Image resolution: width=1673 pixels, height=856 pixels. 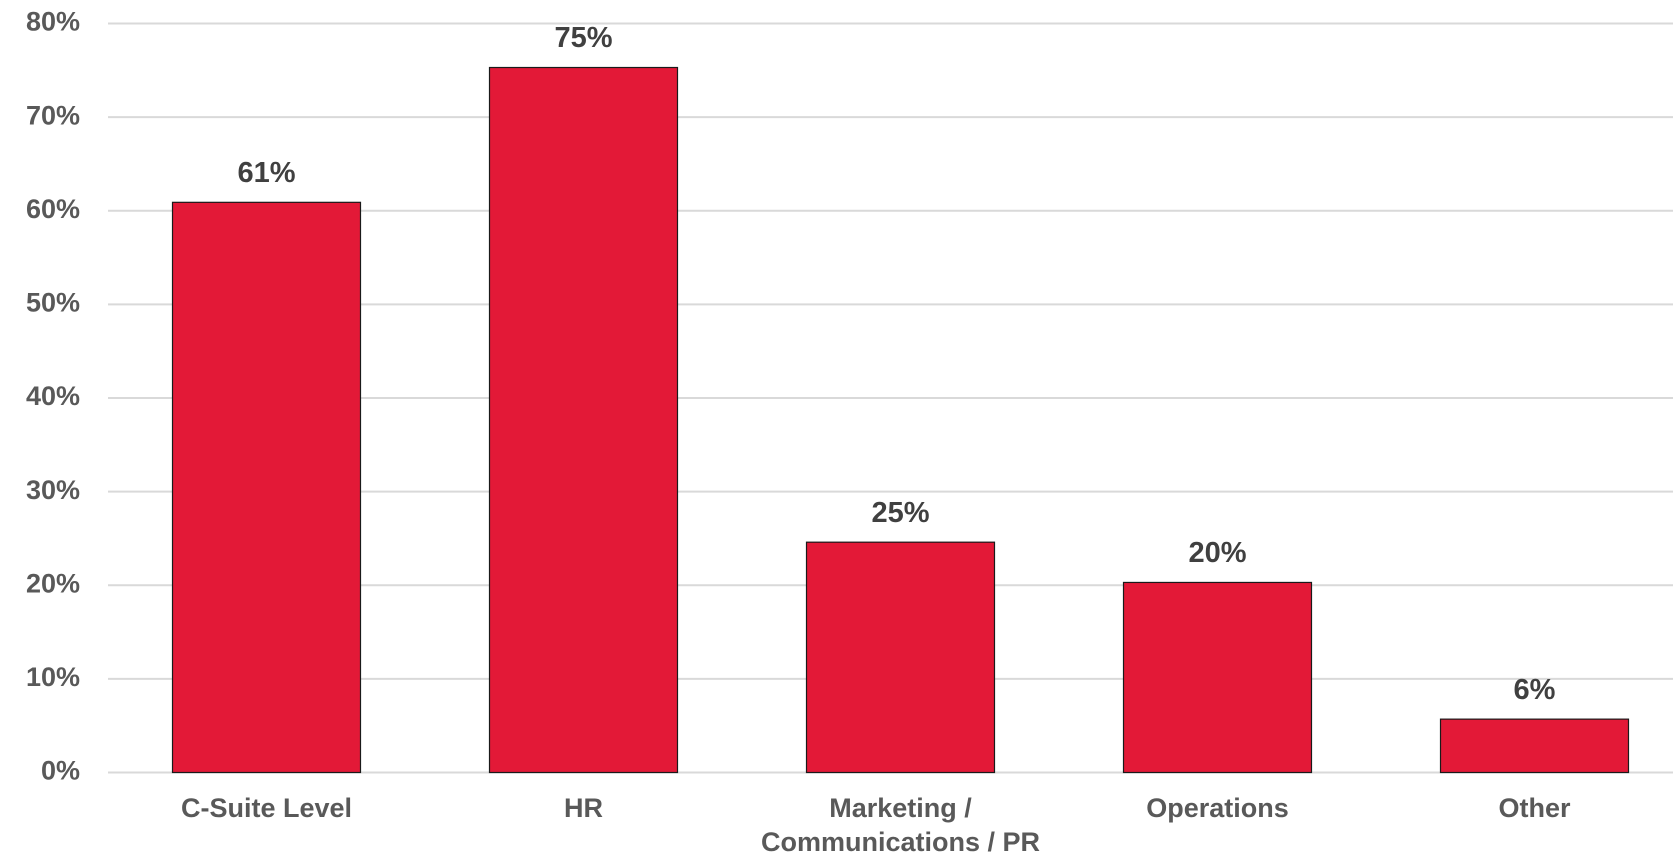 I want to click on data-label: 61%, so click(x=266, y=173).